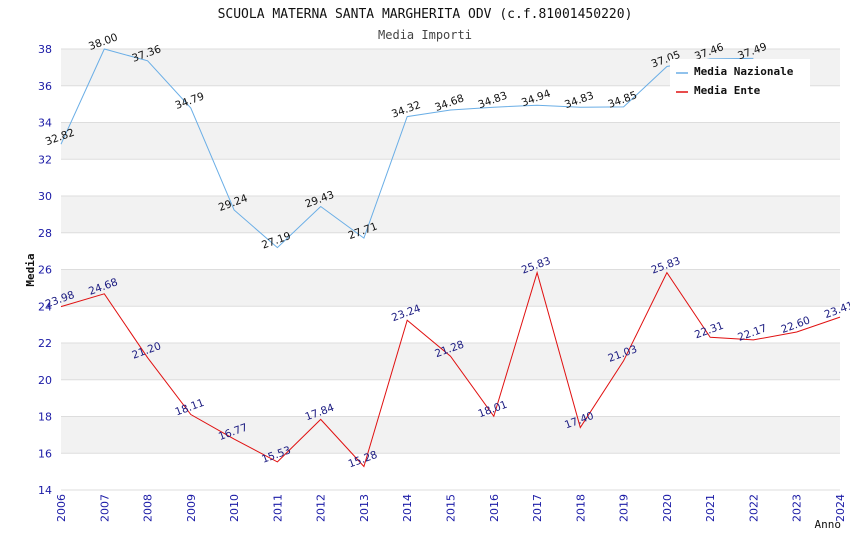 The image size is (850, 550). I want to click on x-tick-label: 2015, so click(451, 508).